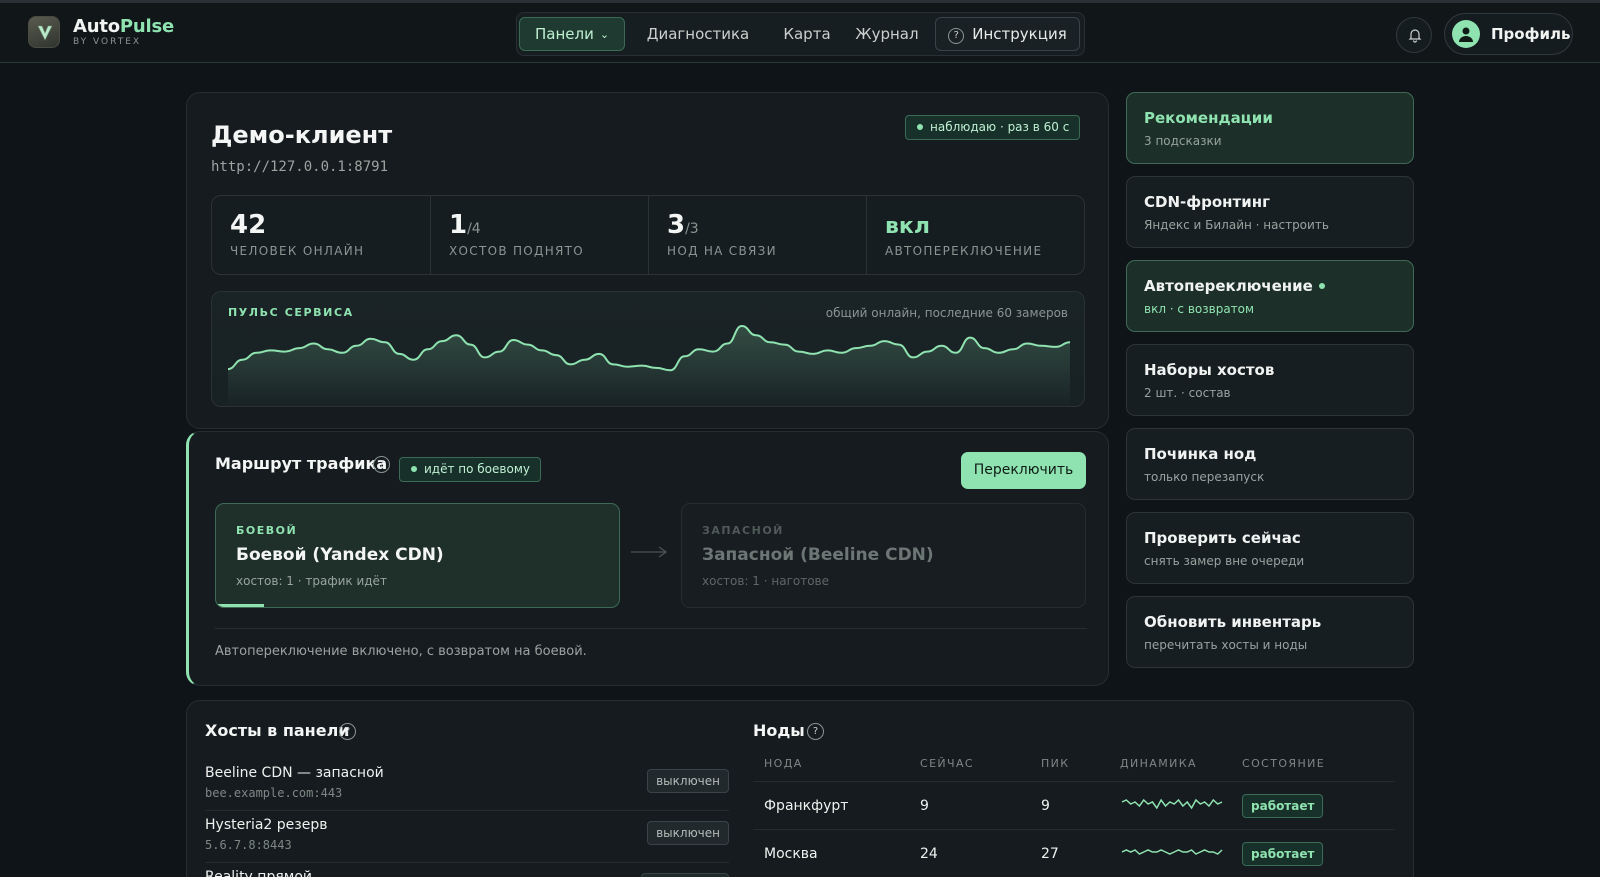  I want to click on route-help-button: ?, so click(381, 464).